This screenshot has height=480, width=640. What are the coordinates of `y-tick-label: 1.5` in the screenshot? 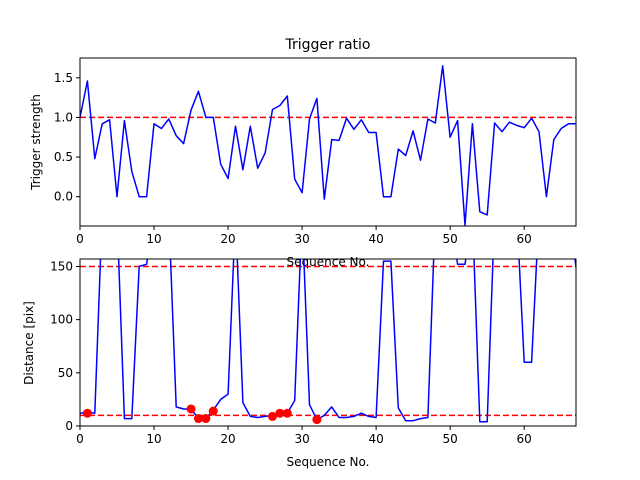 It's located at (63, 78).